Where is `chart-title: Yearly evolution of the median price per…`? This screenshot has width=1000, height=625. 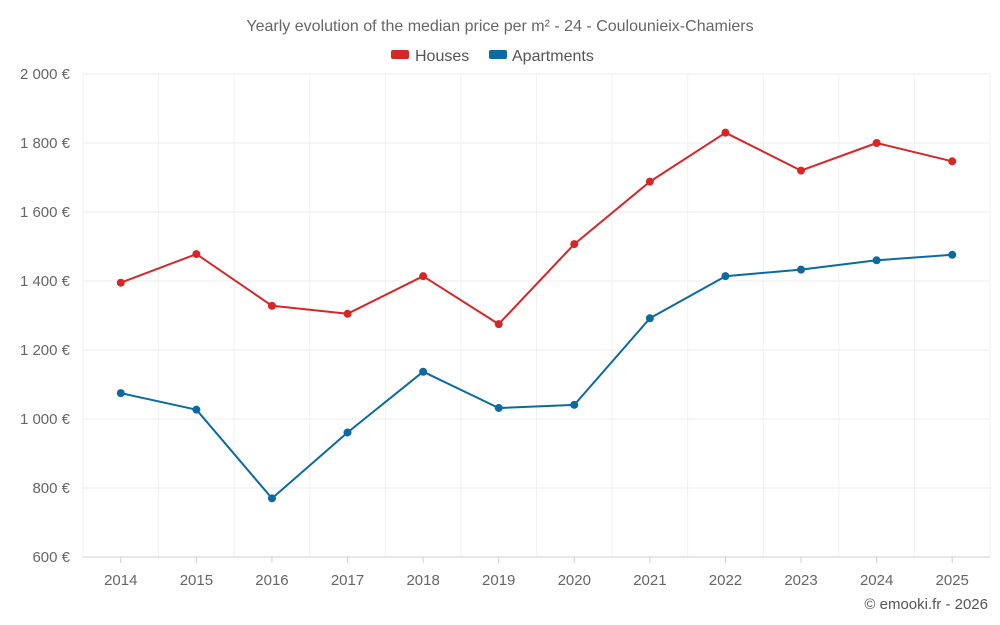 chart-title: Yearly evolution of the median price per… is located at coordinates (499, 26).